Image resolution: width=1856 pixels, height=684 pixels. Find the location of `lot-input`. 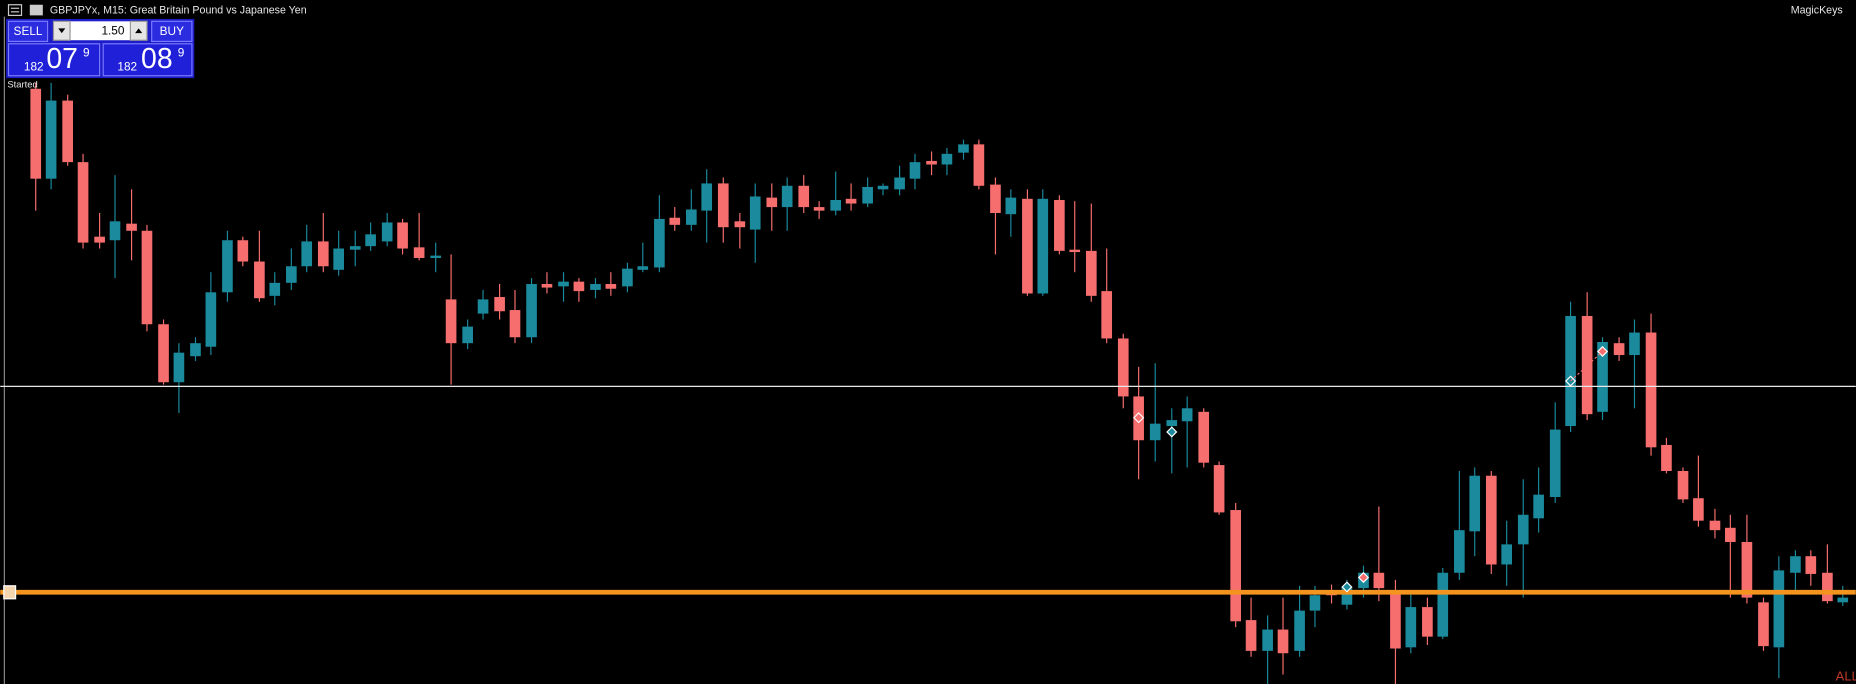

lot-input is located at coordinates (100, 31).